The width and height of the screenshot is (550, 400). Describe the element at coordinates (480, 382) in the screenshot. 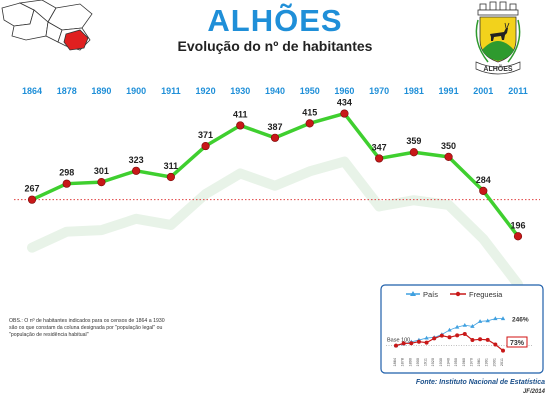

I see `source-credit: Fonte: Instituto Nacional de Estatística` at that location.